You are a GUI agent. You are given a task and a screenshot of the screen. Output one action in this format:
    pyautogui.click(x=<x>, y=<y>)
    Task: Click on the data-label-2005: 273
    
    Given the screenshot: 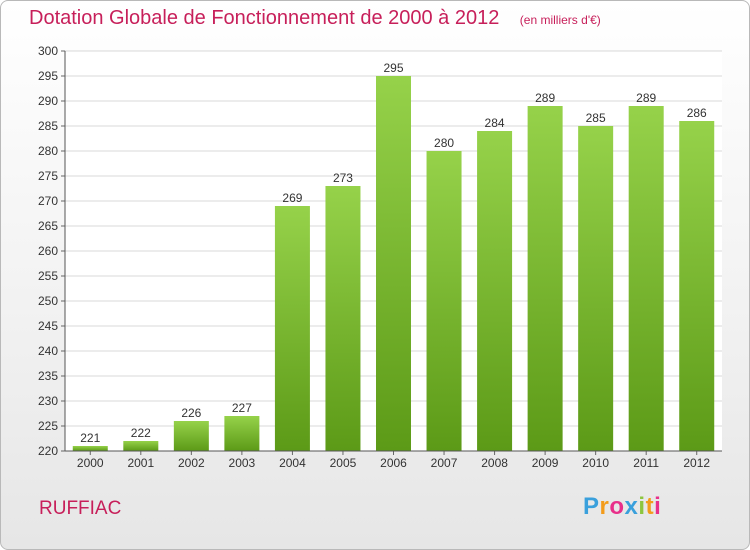 What is the action you would take?
    pyautogui.click(x=343, y=178)
    